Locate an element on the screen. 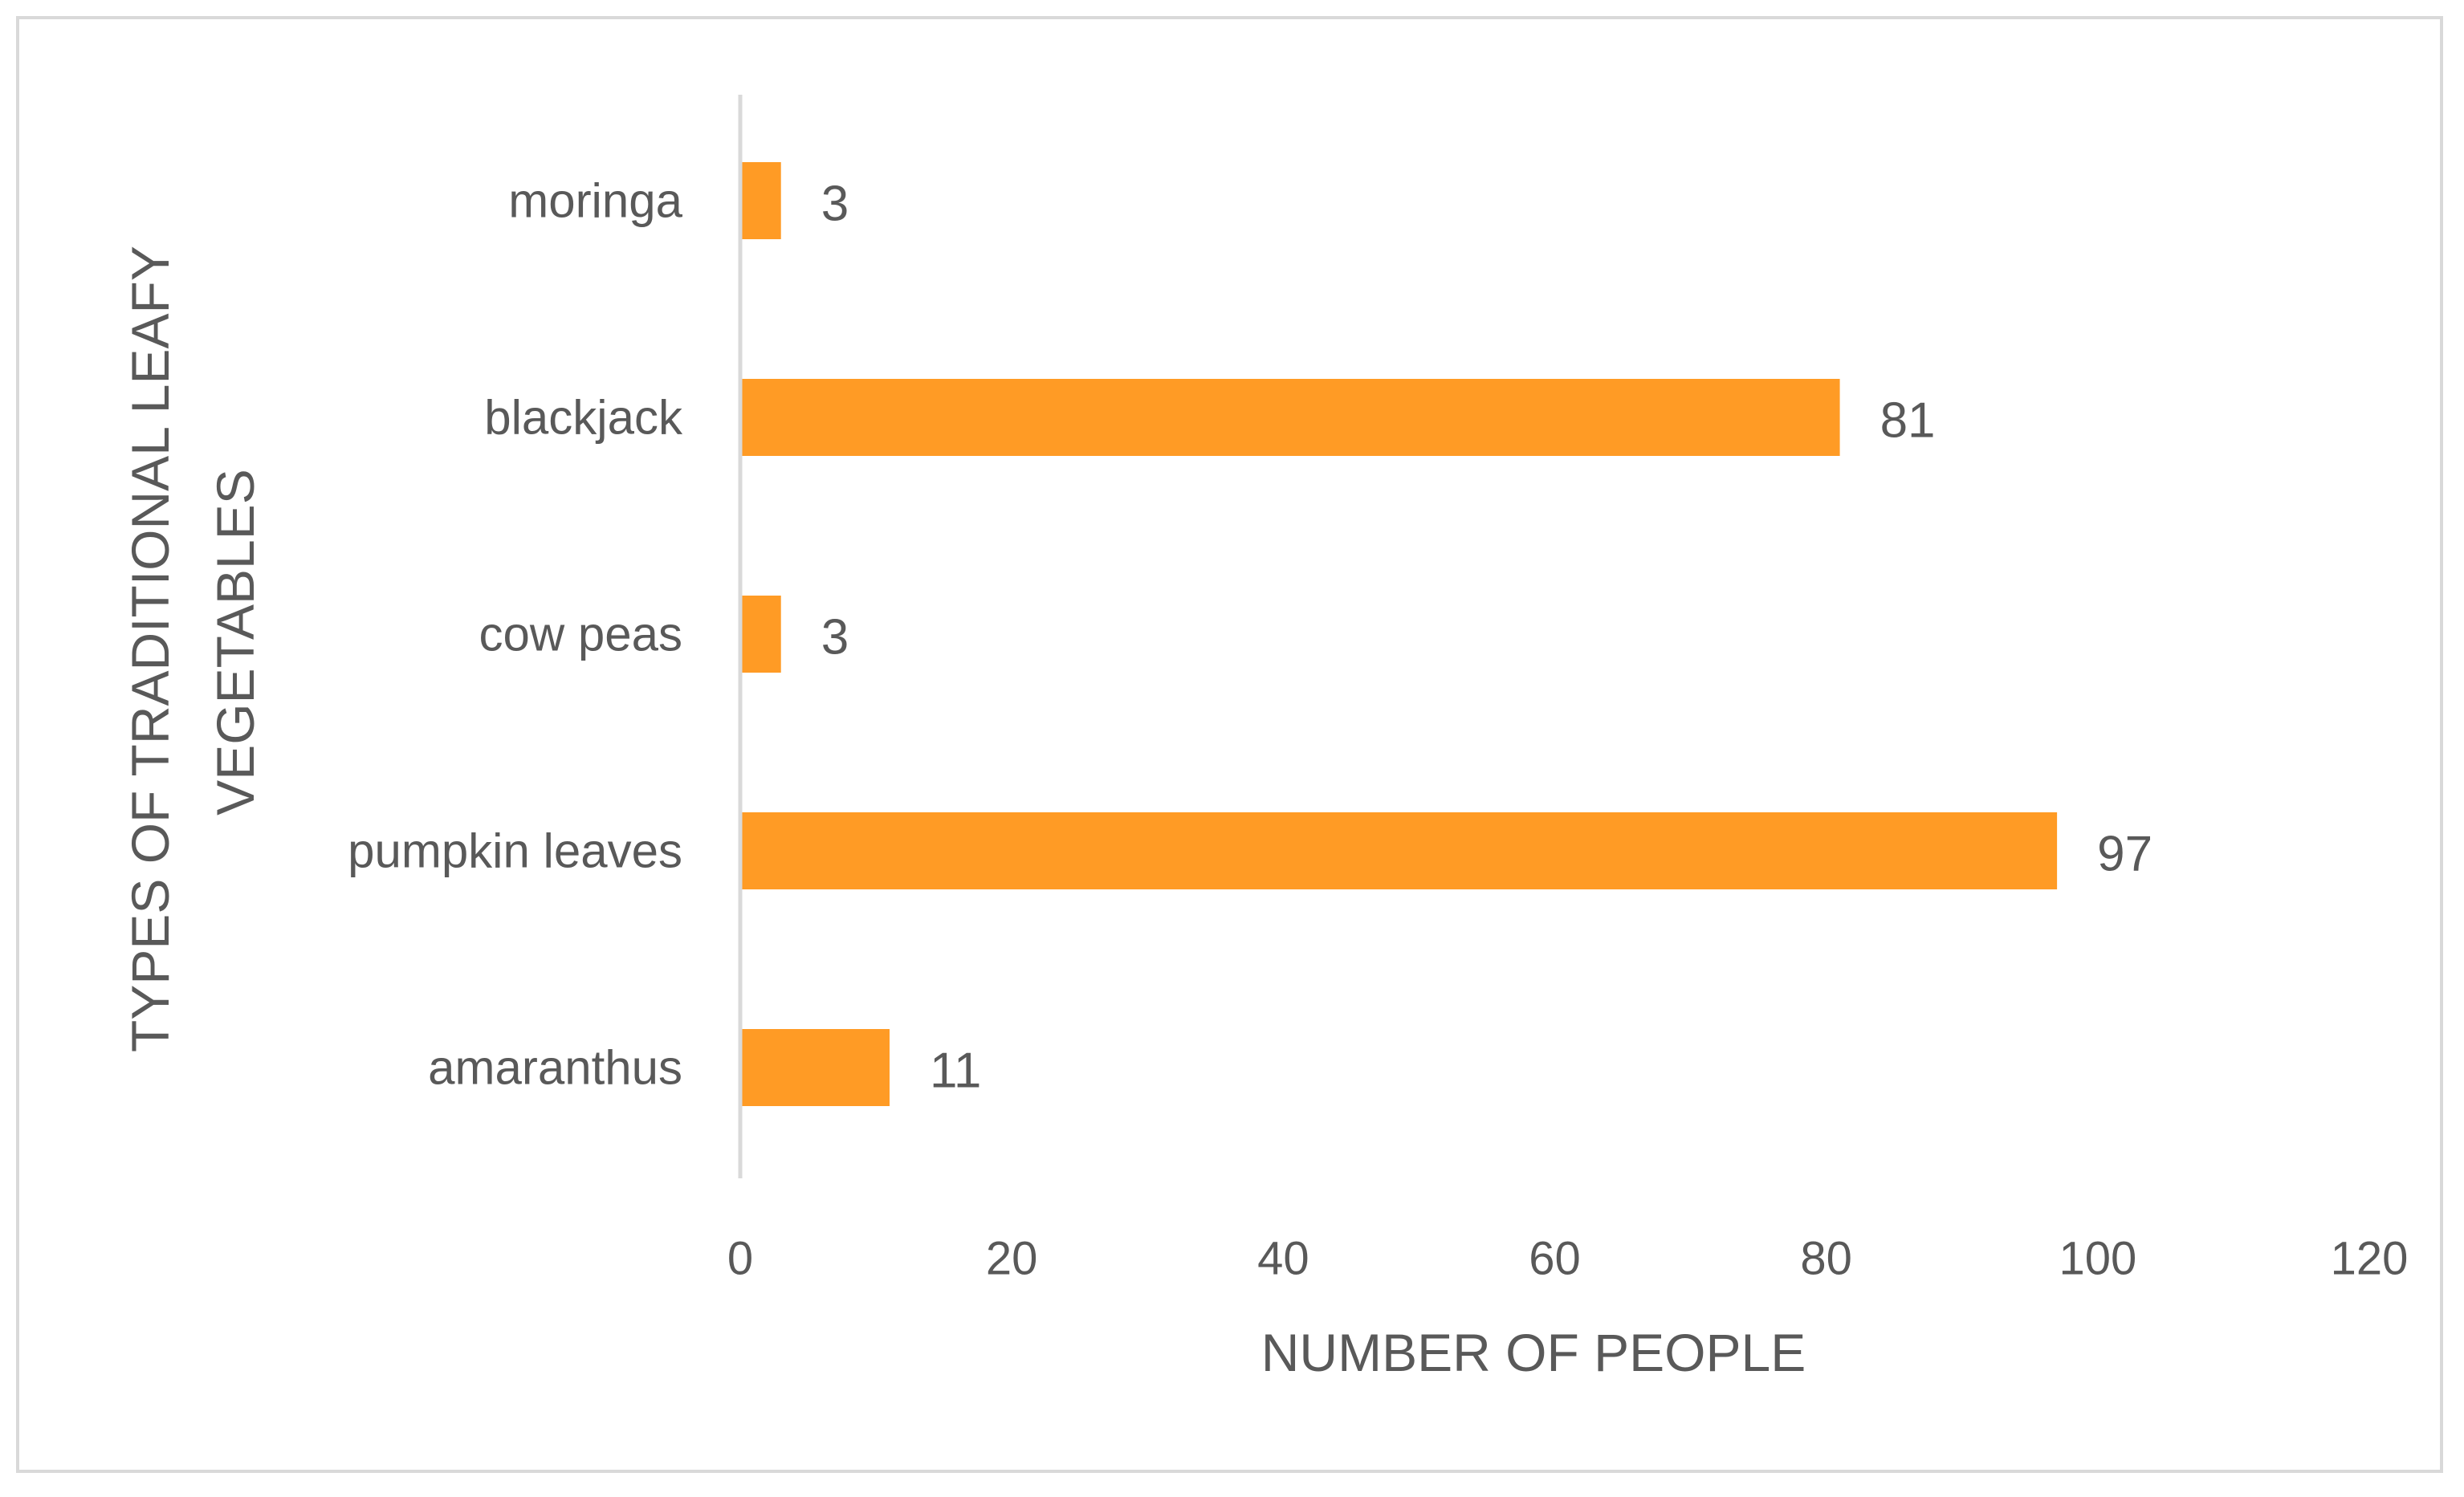  x-axis-title: NUMBER OF PEOPLE is located at coordinates (1533, 1353).